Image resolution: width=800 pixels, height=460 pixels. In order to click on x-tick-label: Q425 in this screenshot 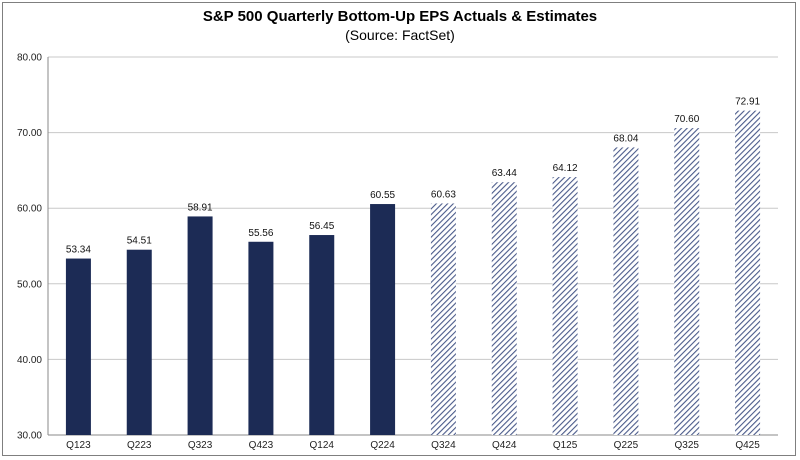, I will do `click(747, 445)`.